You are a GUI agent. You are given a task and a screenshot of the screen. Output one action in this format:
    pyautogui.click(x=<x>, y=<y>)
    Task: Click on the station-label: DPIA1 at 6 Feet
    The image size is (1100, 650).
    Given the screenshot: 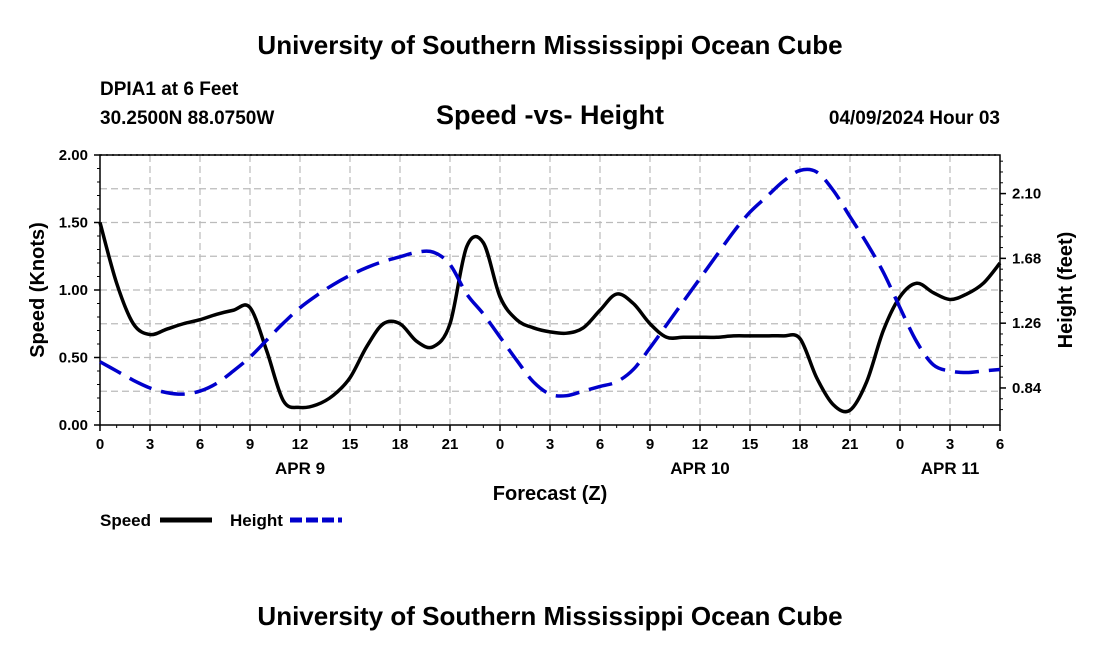 What is the action you would take?
    pyautogui.click(x=169, y=89)
    